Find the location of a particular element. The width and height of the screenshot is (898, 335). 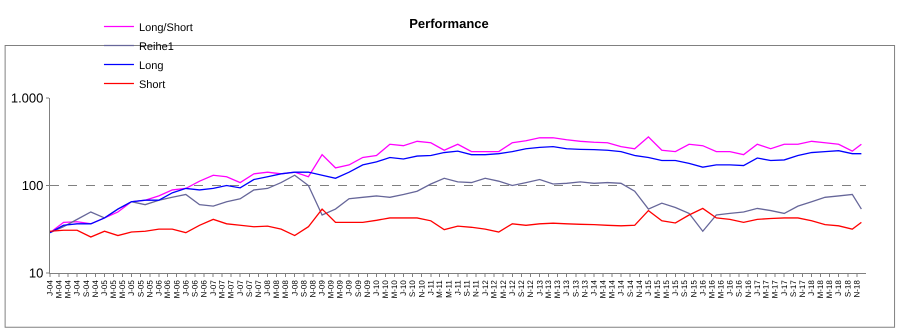

x-tick-label: N-15 is located at coordinates (693, 289).